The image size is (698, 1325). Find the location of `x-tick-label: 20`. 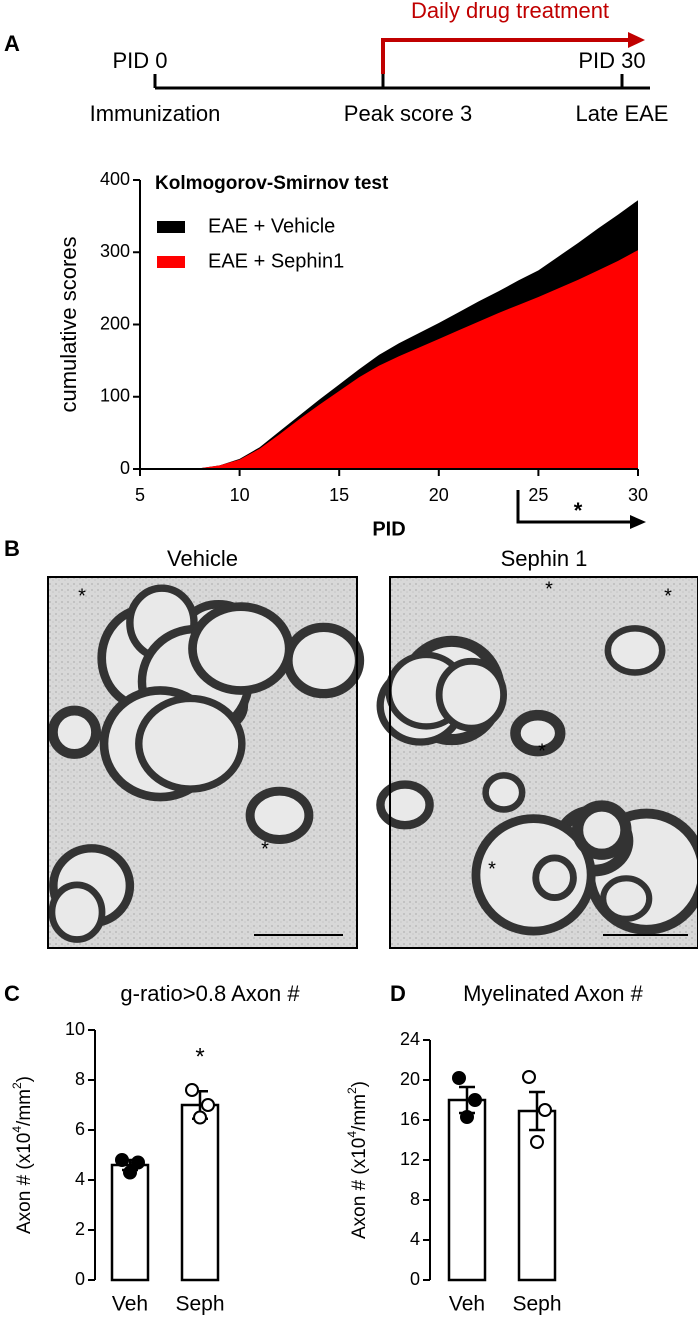

x-tick-label: 20 is located at coordinates (439, 495).